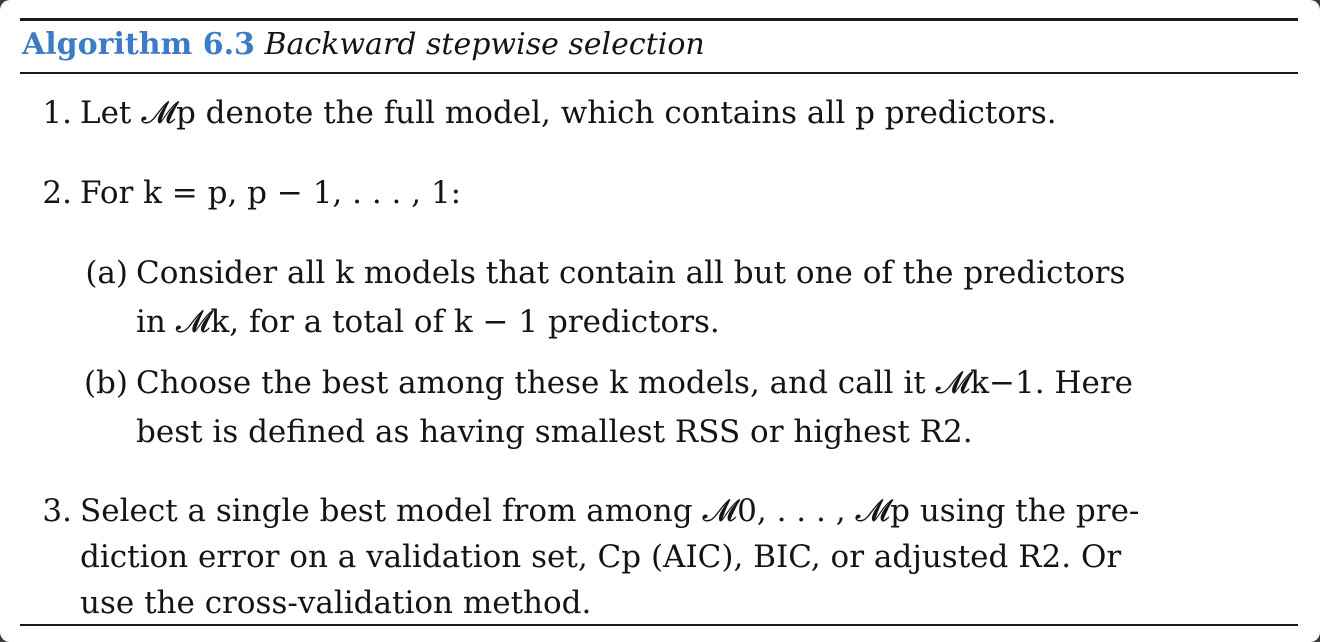  Describe the element at coordinates (659, 19) in the screenshot. I see `top-rule` at that location.